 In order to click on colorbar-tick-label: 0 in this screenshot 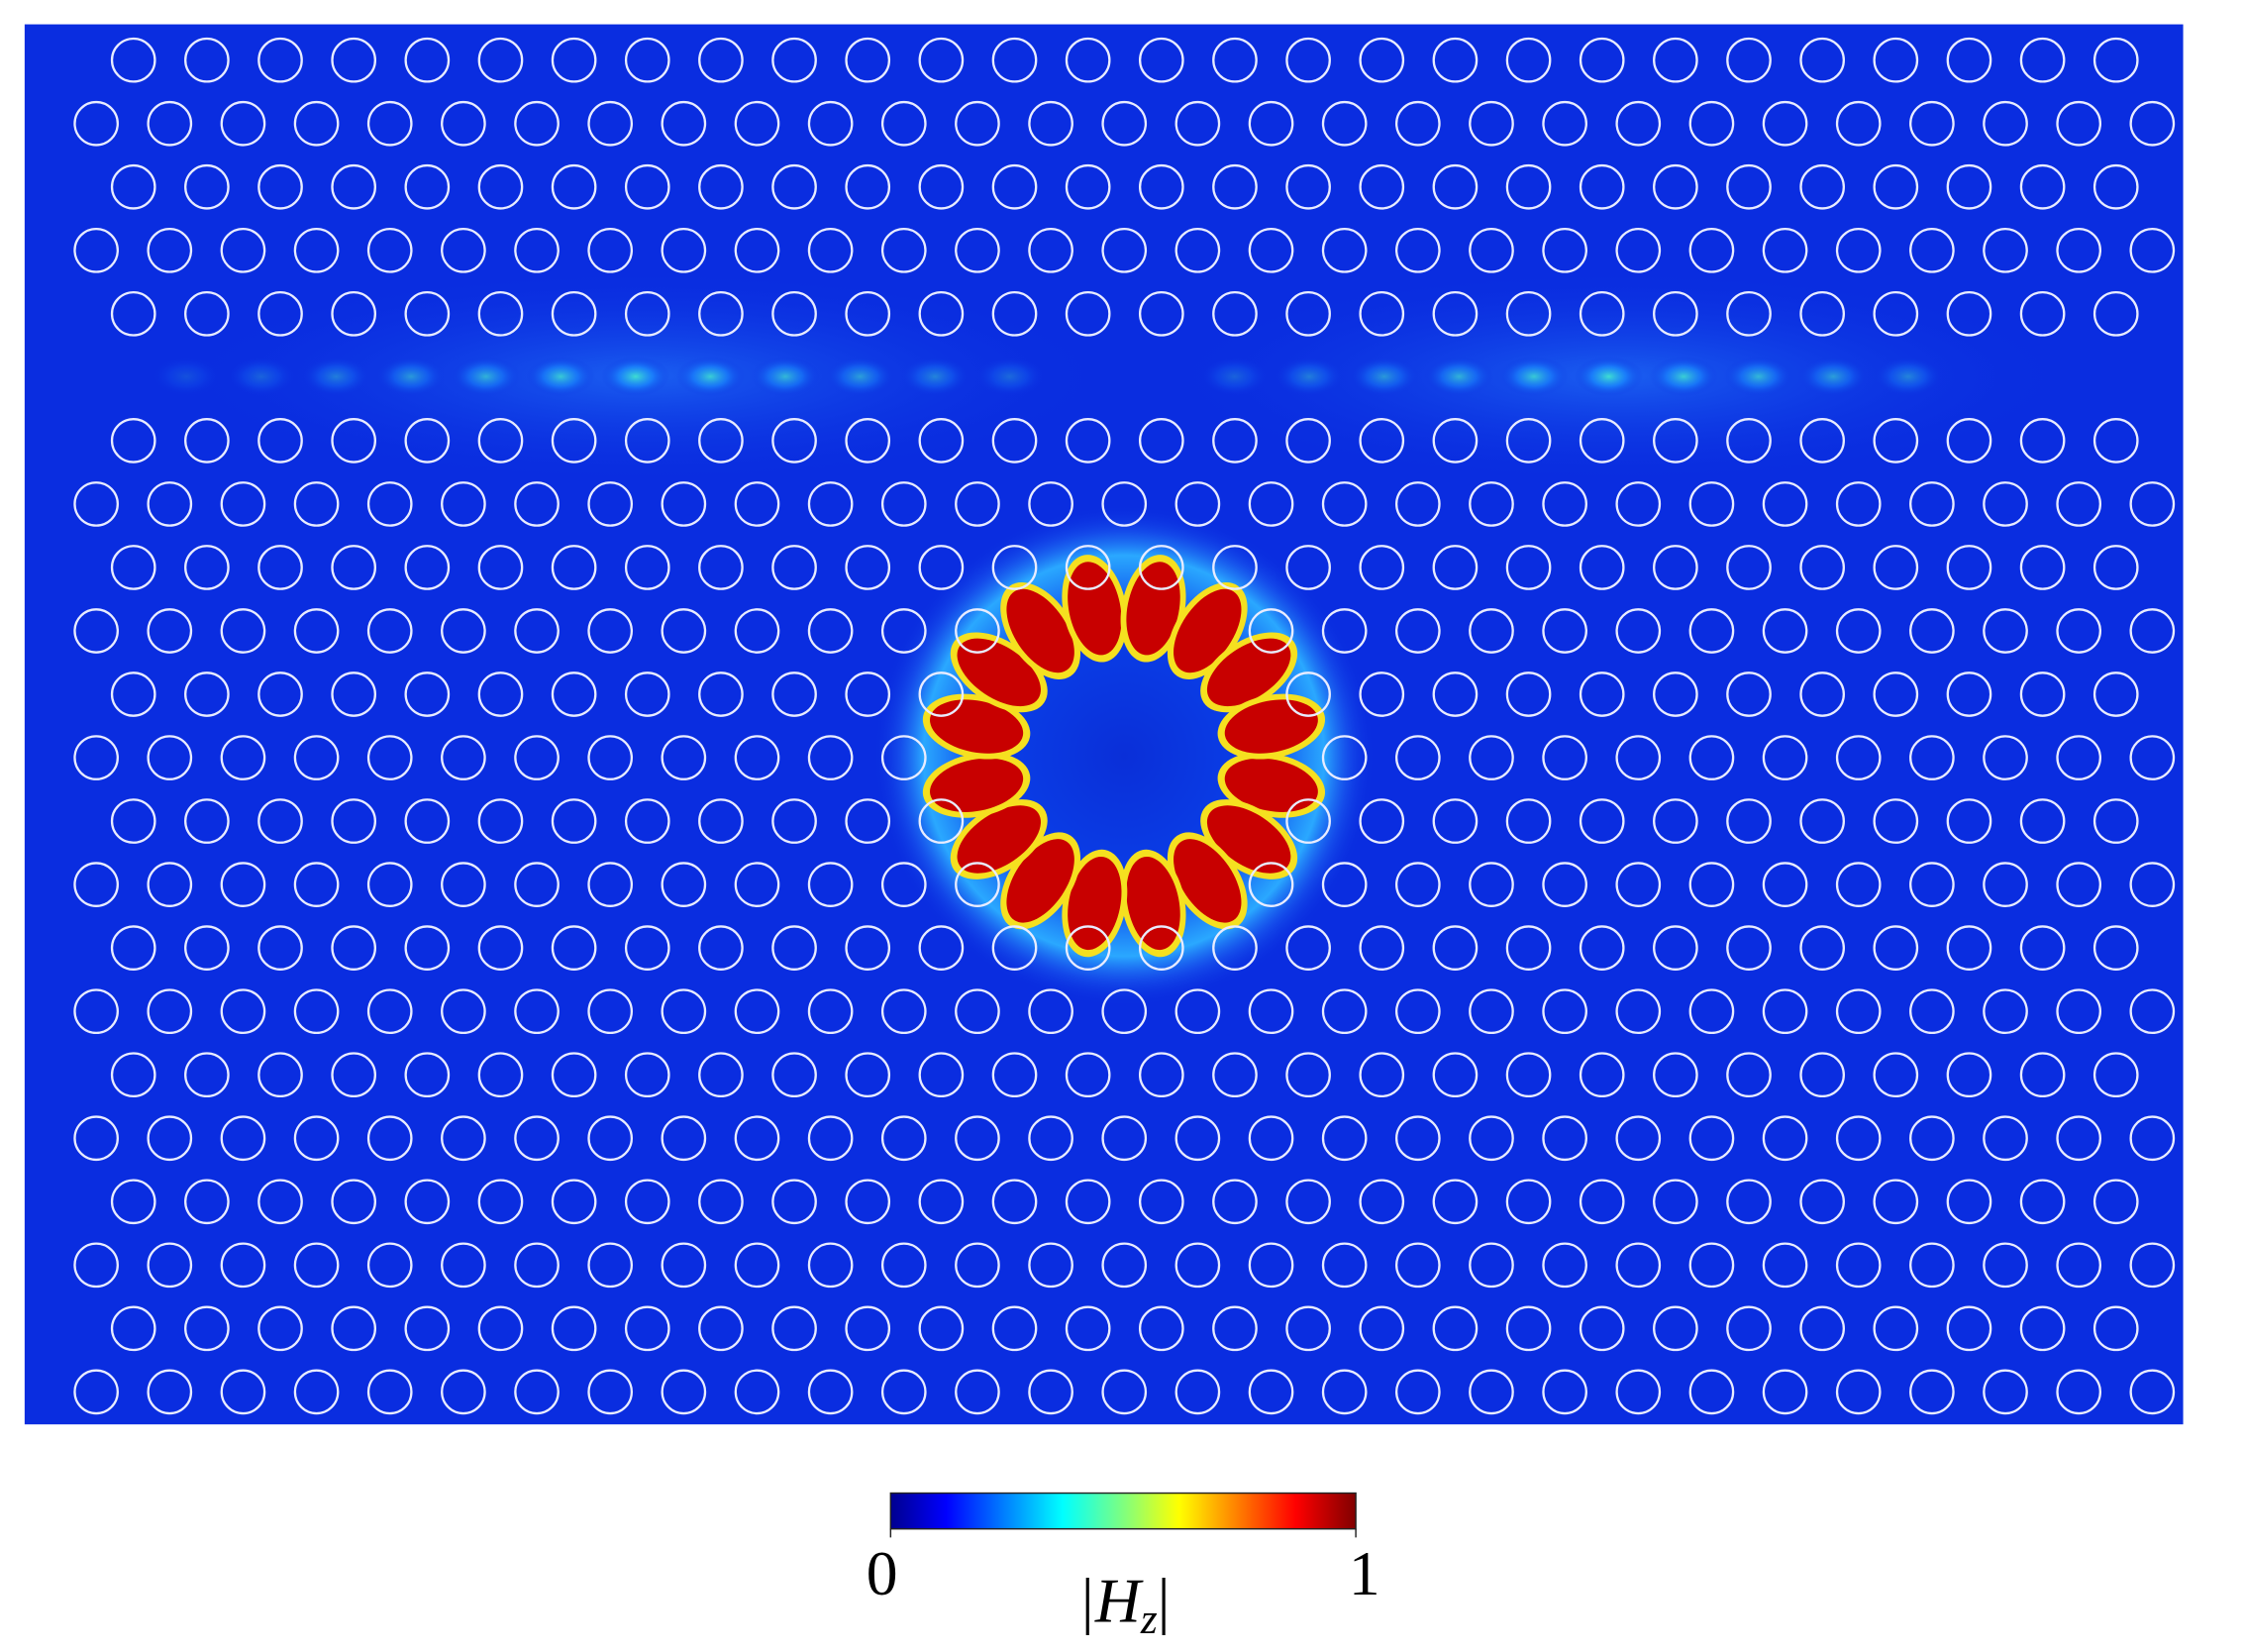, I will do `click(882, 1573)`.